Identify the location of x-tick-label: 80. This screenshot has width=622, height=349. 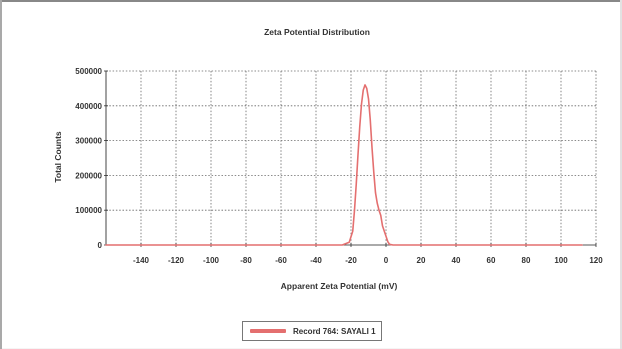
(526, 260).